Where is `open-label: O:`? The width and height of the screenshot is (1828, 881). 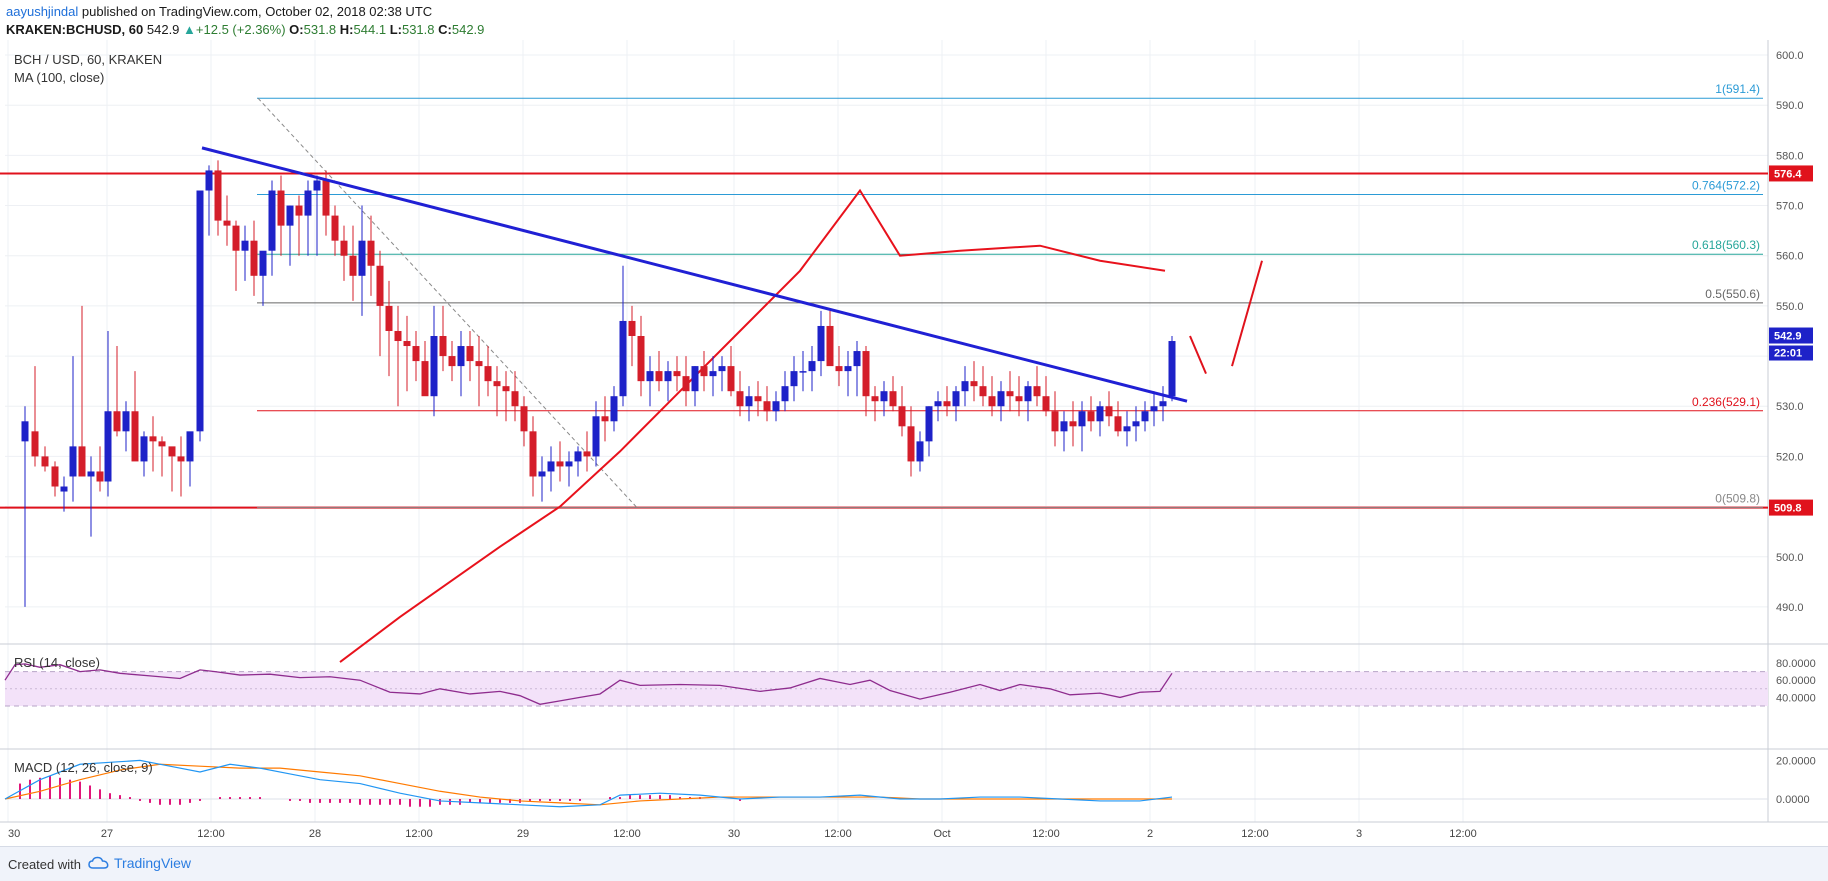 open-label: O: is located at coordinates (296, 29).